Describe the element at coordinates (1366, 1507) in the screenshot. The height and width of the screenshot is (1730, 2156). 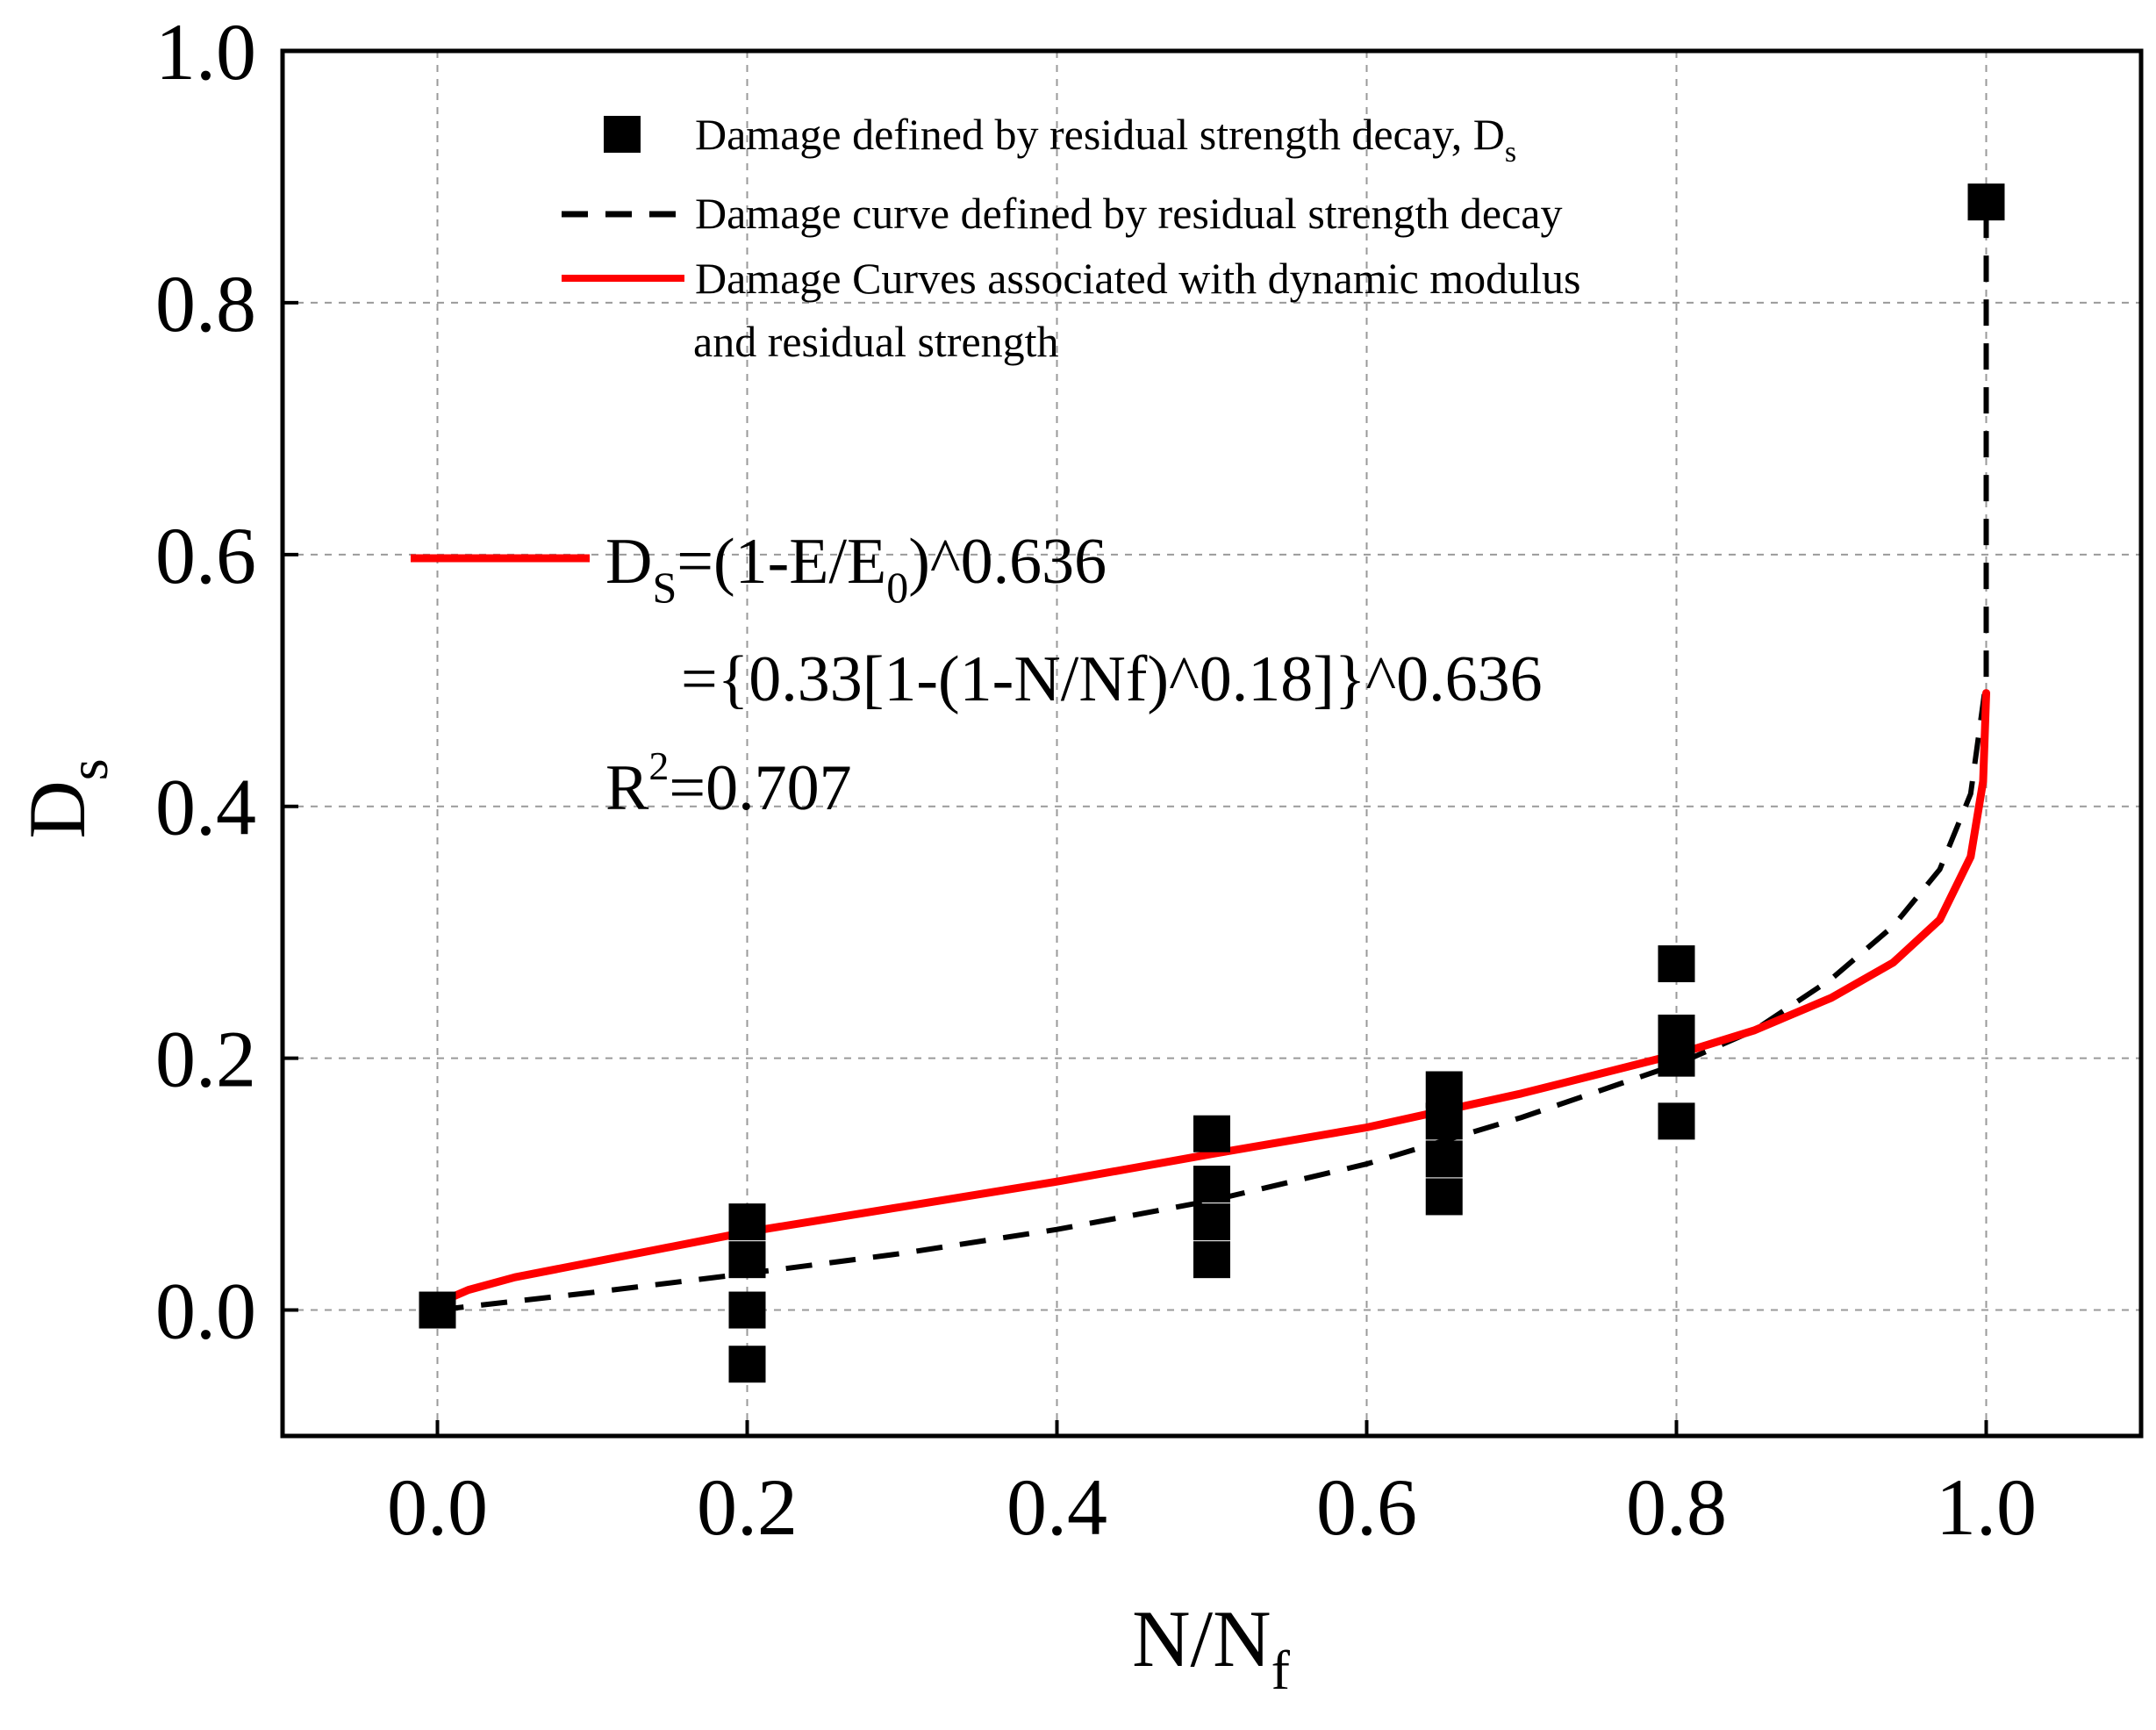
I see `x-tick-label: 0.6` at that location.